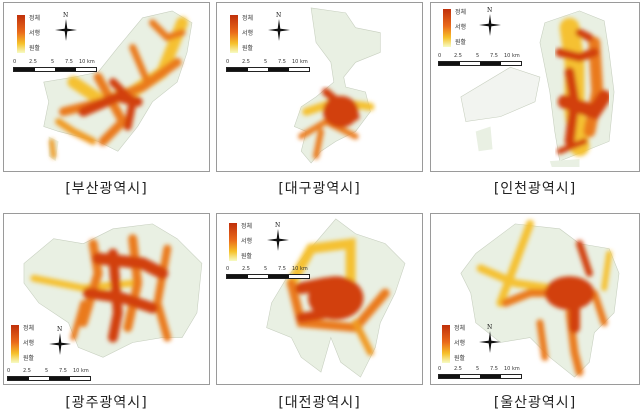 The width and height of the screenshot is (643, 414). I want to click on heatmap-daegu, so click(337, 85).